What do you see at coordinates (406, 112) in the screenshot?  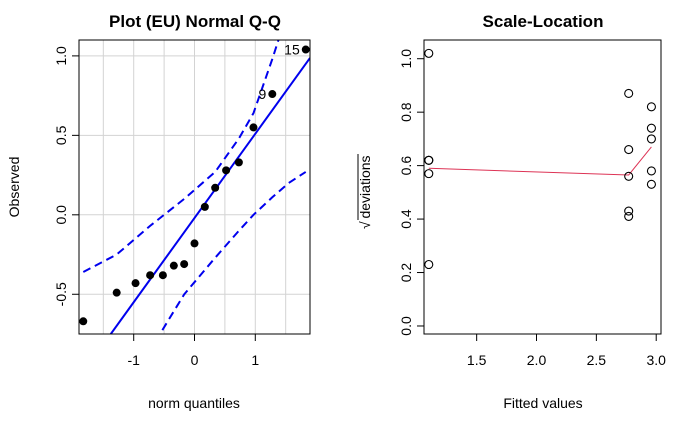 I see `scale-location-y-tick-label: 0.8` at bounding box center [406, 112].